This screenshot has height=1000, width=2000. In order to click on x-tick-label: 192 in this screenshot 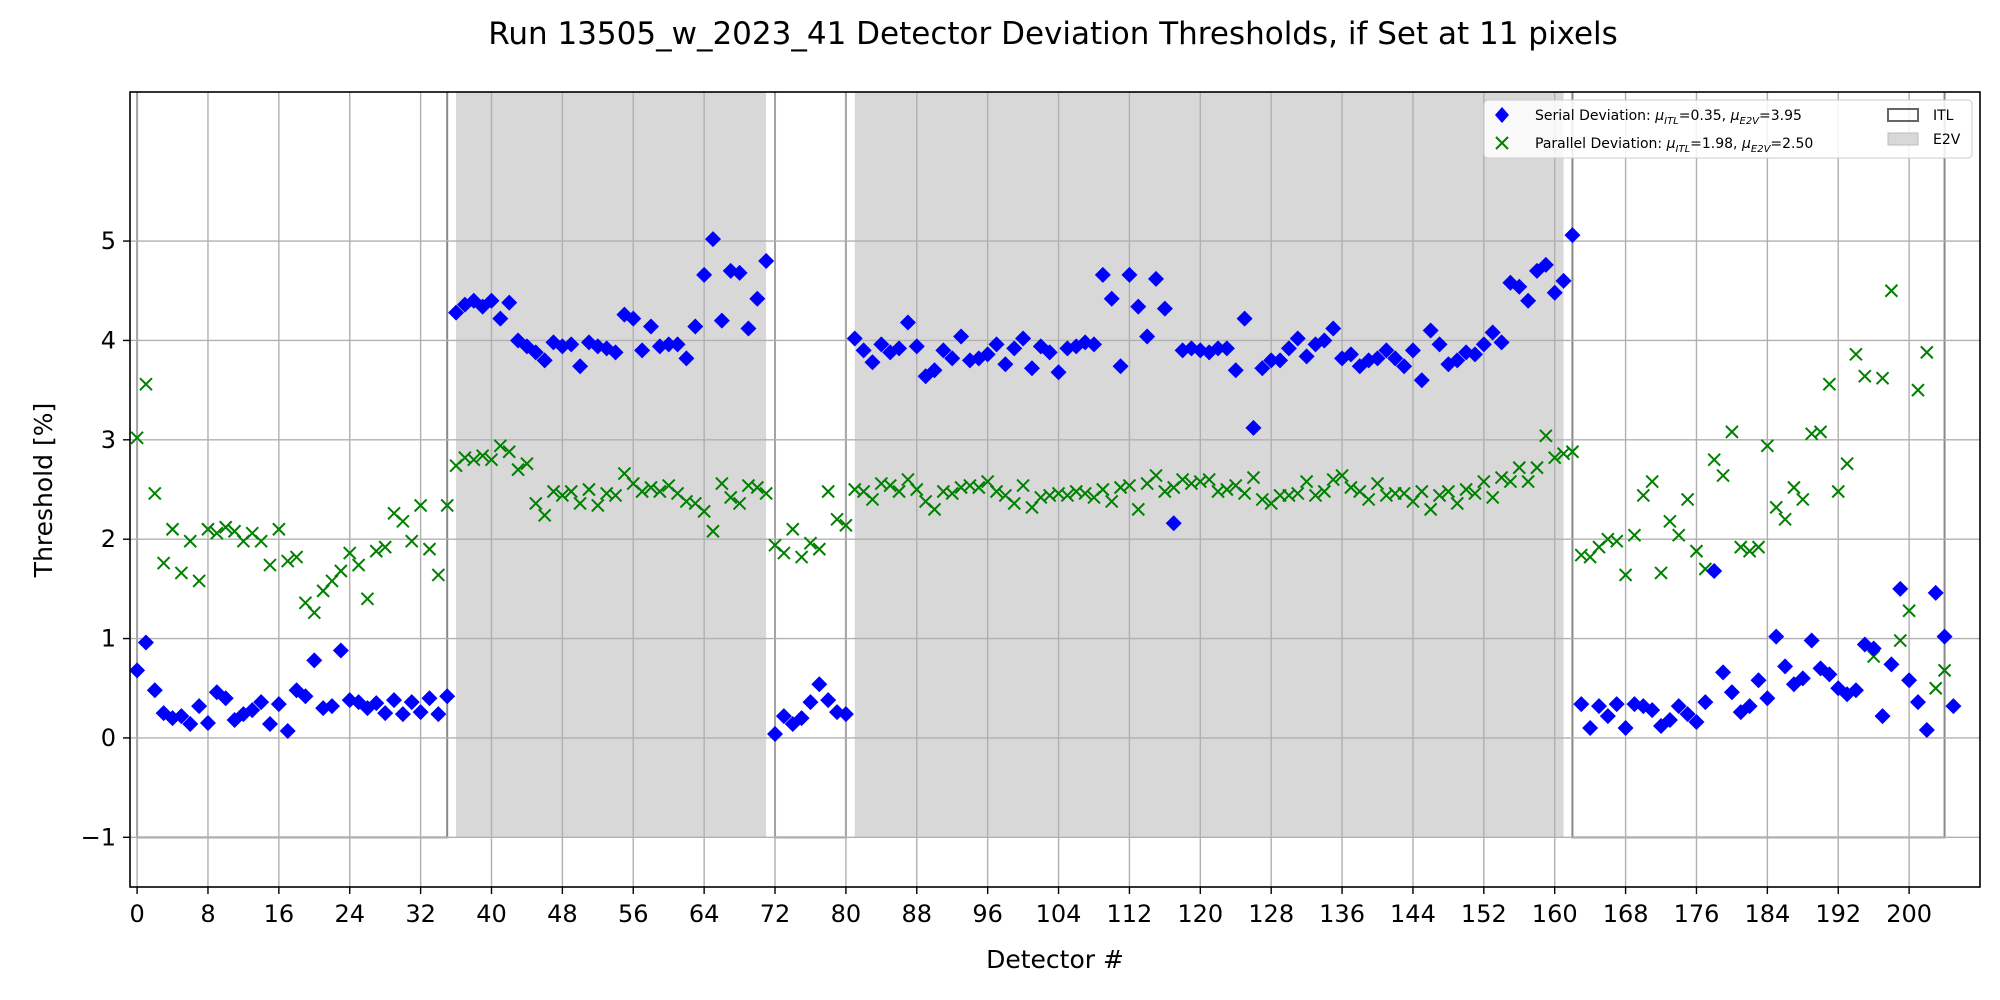, I will do `click(1838, 914)`.